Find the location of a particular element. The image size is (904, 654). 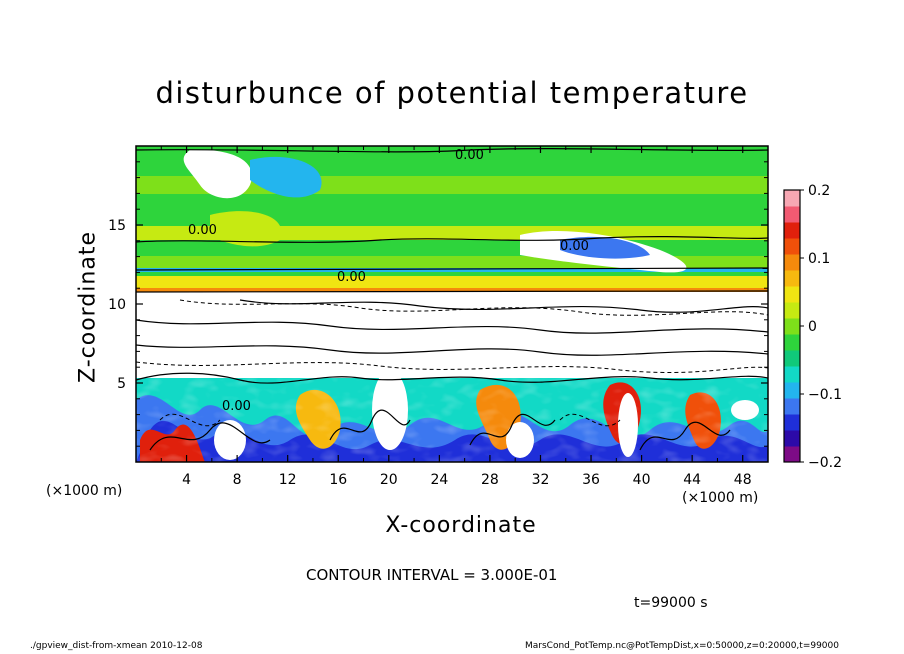

x-unit-label-right: (×1000 m) is located at coordinates (720, 498).